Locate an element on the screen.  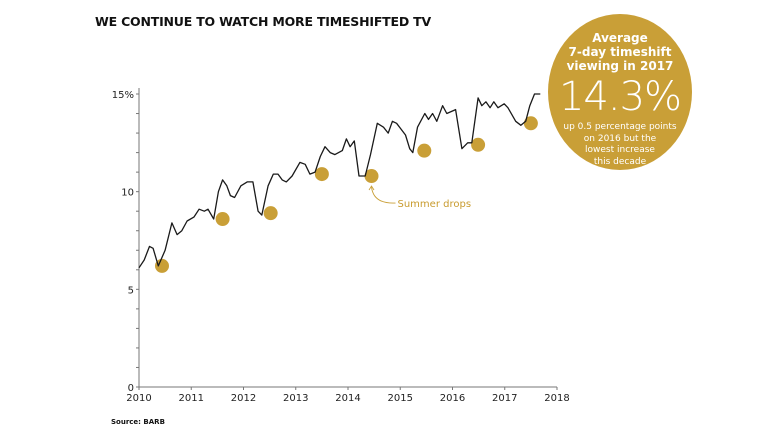
callout-description-line: lowest increase is located at coordinates (620, 150).